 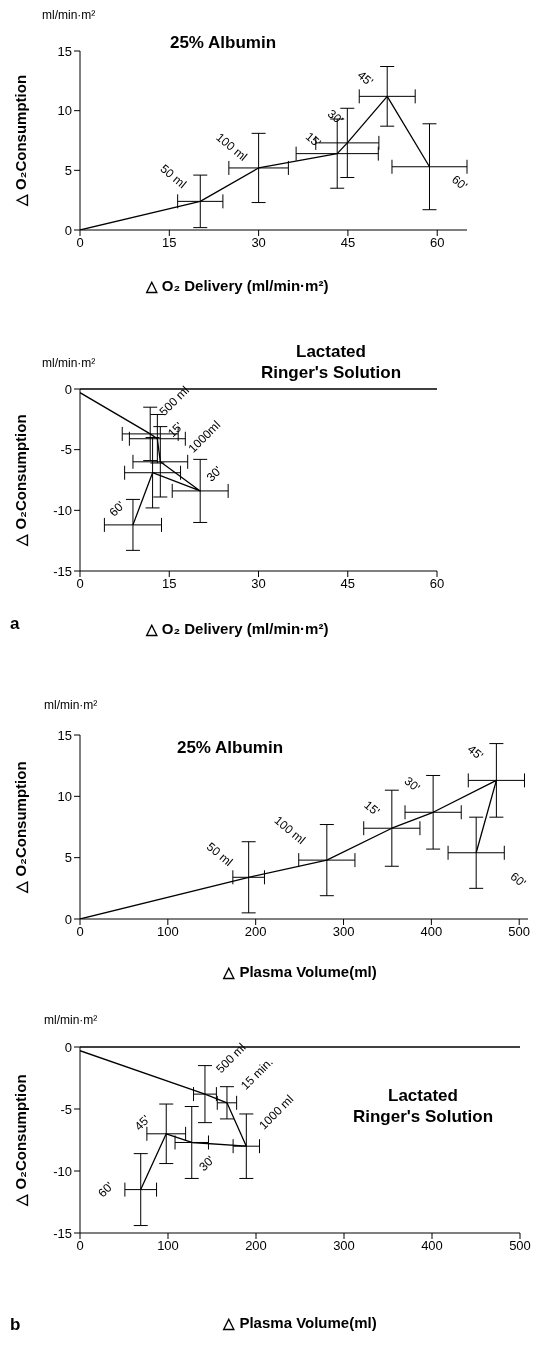 What do you see at coordinates (330, 362) in the screenshot?
I see `chart-title: Lactated Ringer's Solution` at bounding box center [330, 362].